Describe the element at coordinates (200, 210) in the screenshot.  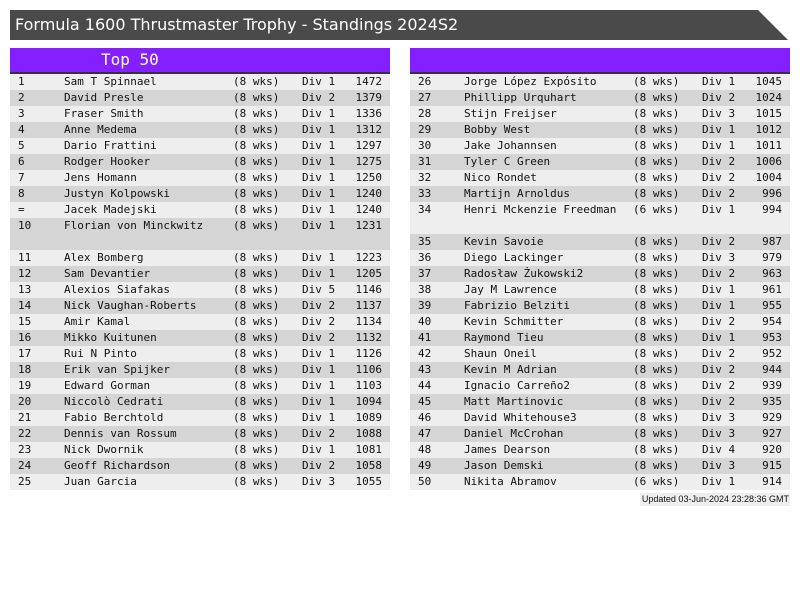
I see `table-row: = Jacek Madejski (8 wks) Div 1 1240` at that location.